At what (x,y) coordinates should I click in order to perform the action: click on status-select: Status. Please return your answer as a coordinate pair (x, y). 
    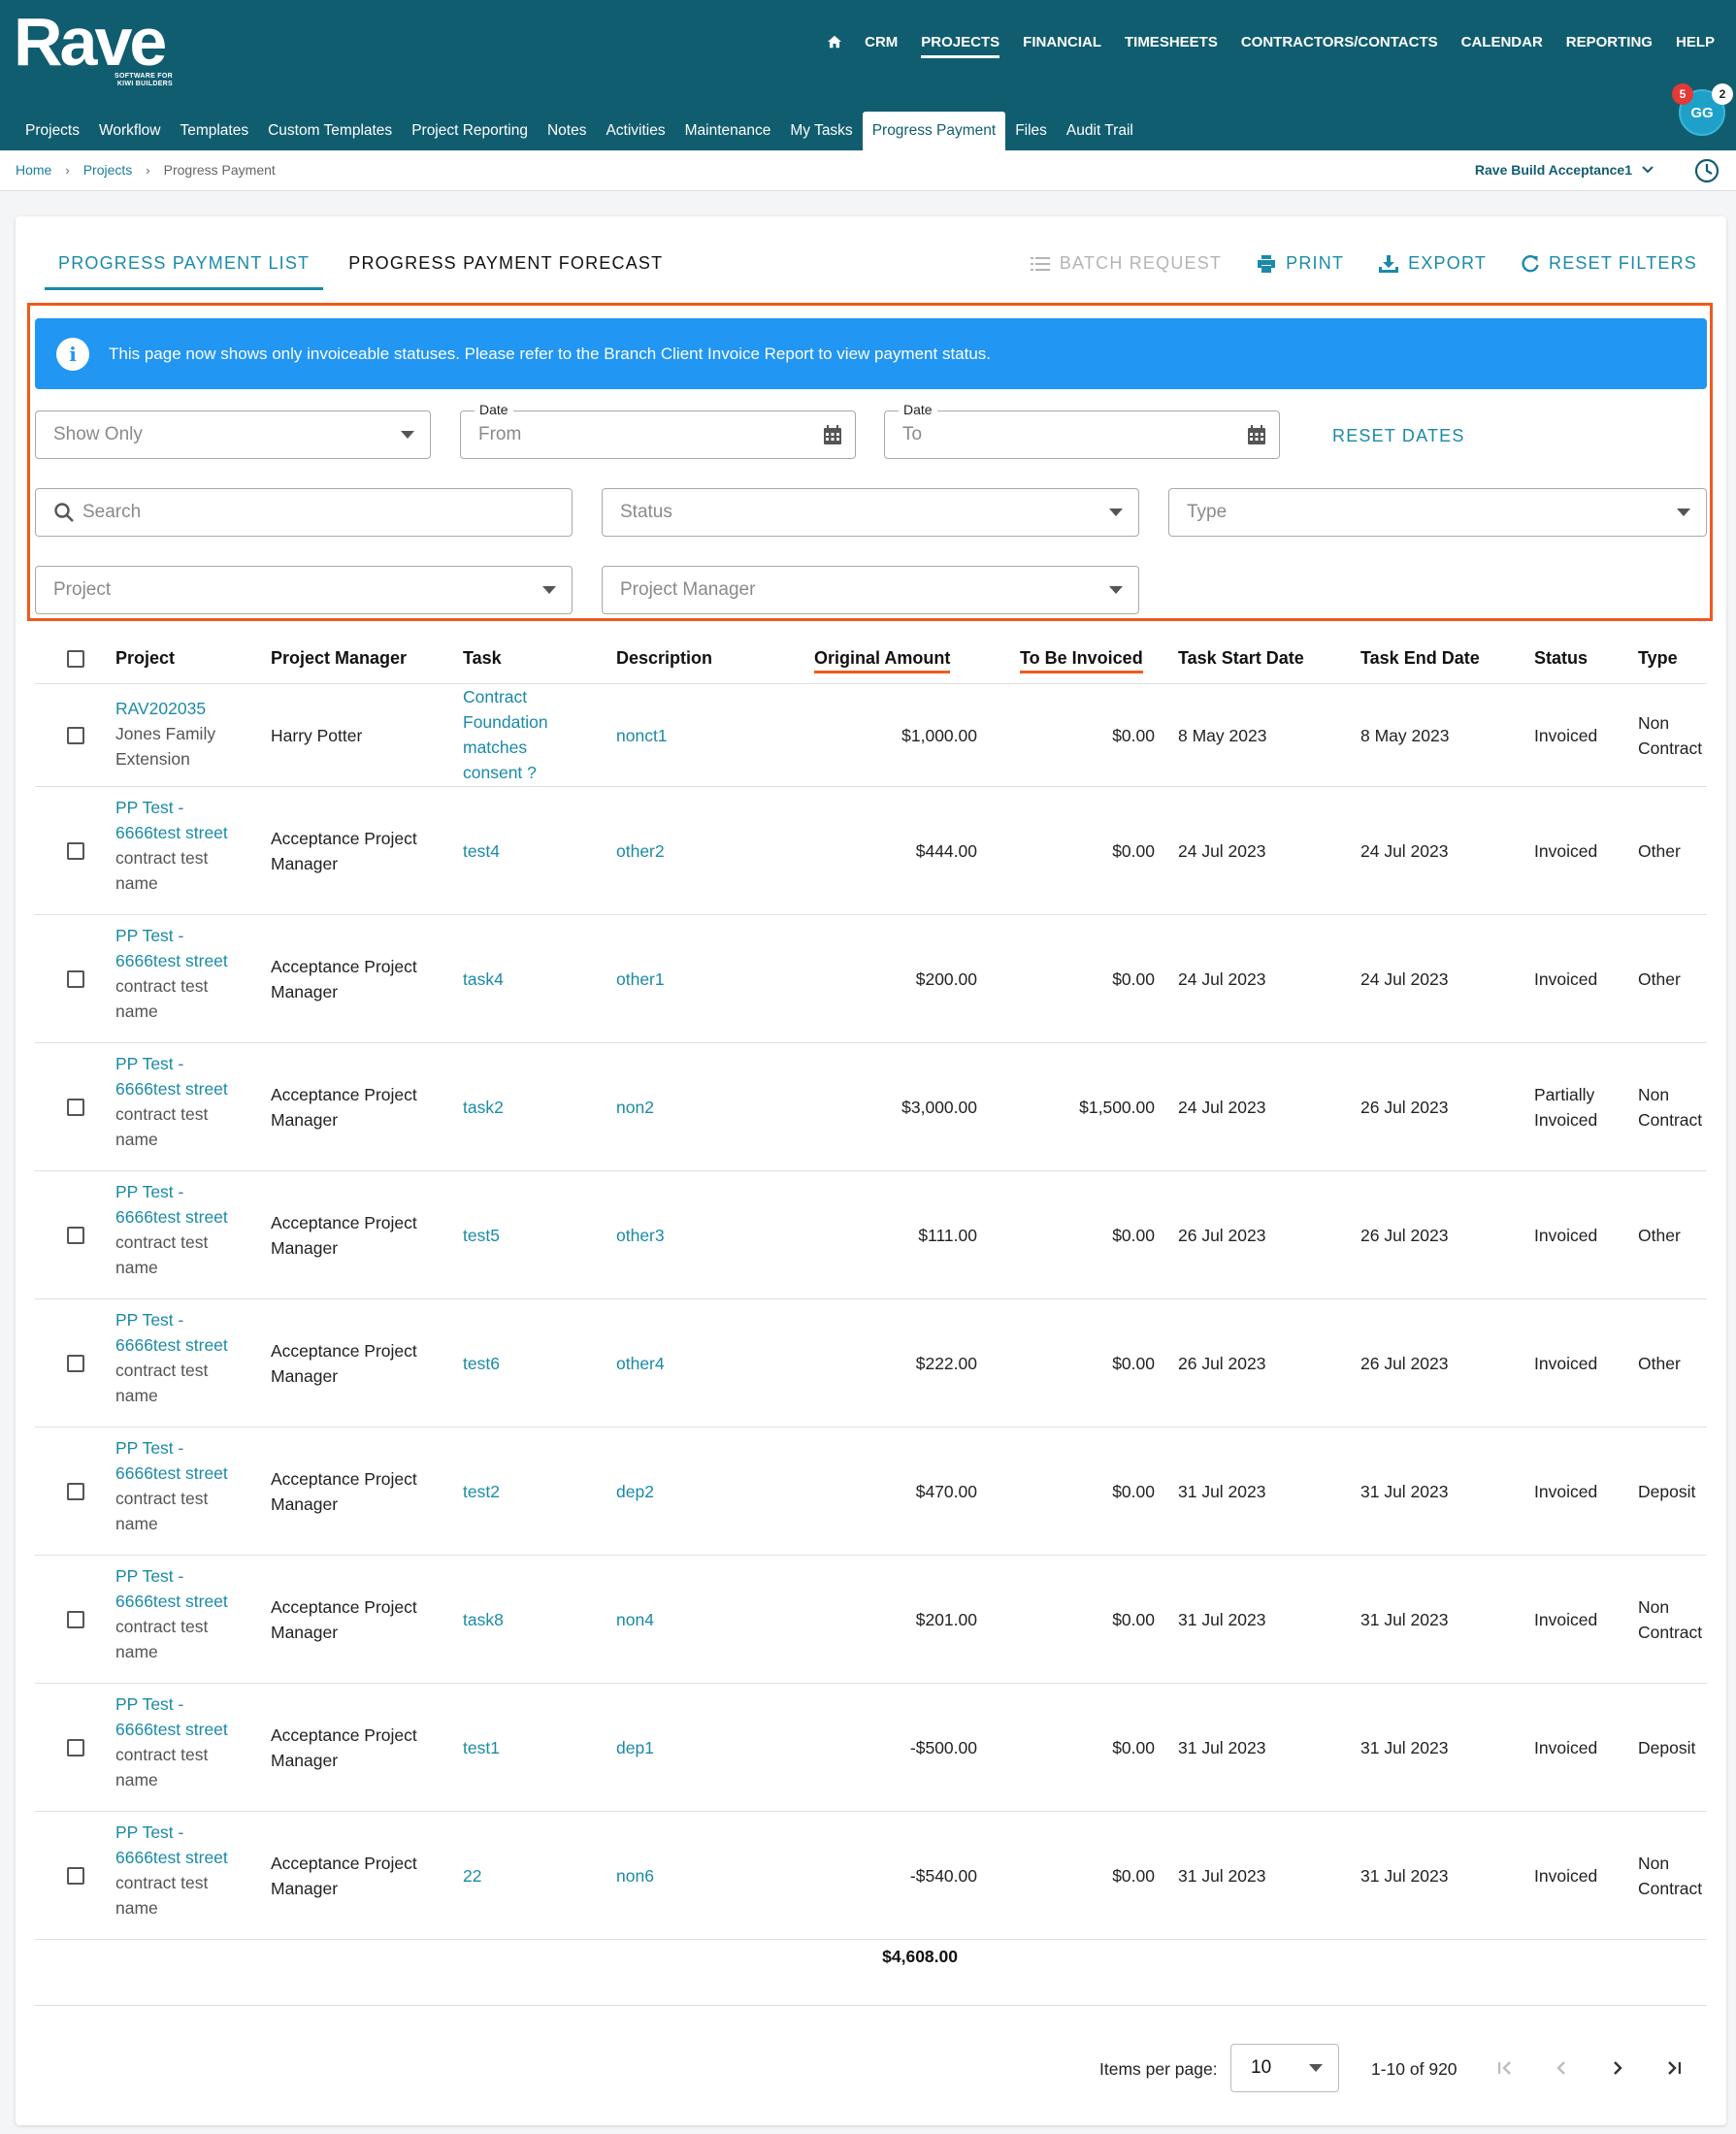
    Looking at the image, I should click on (870, 512).